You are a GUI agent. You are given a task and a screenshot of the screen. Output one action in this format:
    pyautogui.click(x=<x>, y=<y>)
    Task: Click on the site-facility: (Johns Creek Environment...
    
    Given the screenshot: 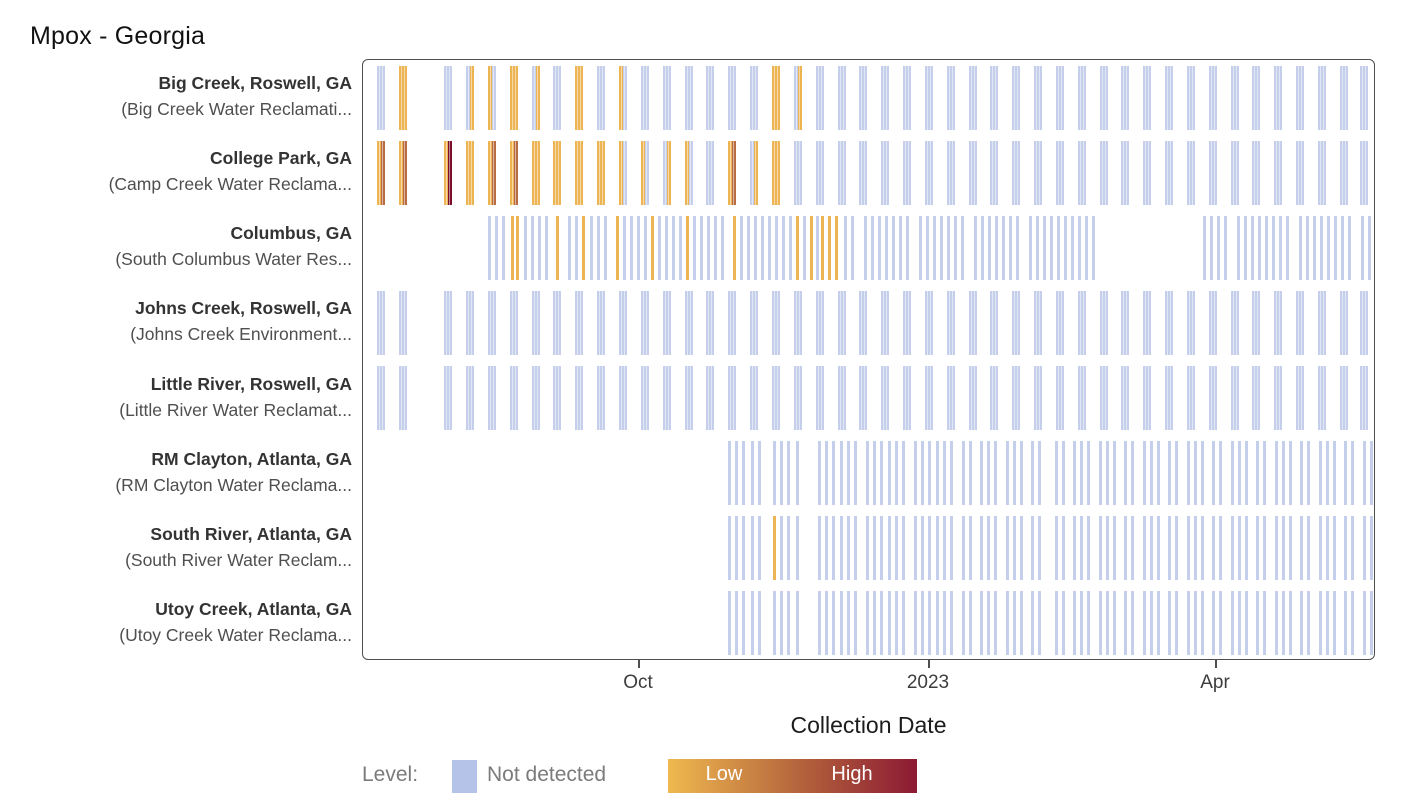 What is the action you would take?
    pyautogui.click(x=241, y=334)
    